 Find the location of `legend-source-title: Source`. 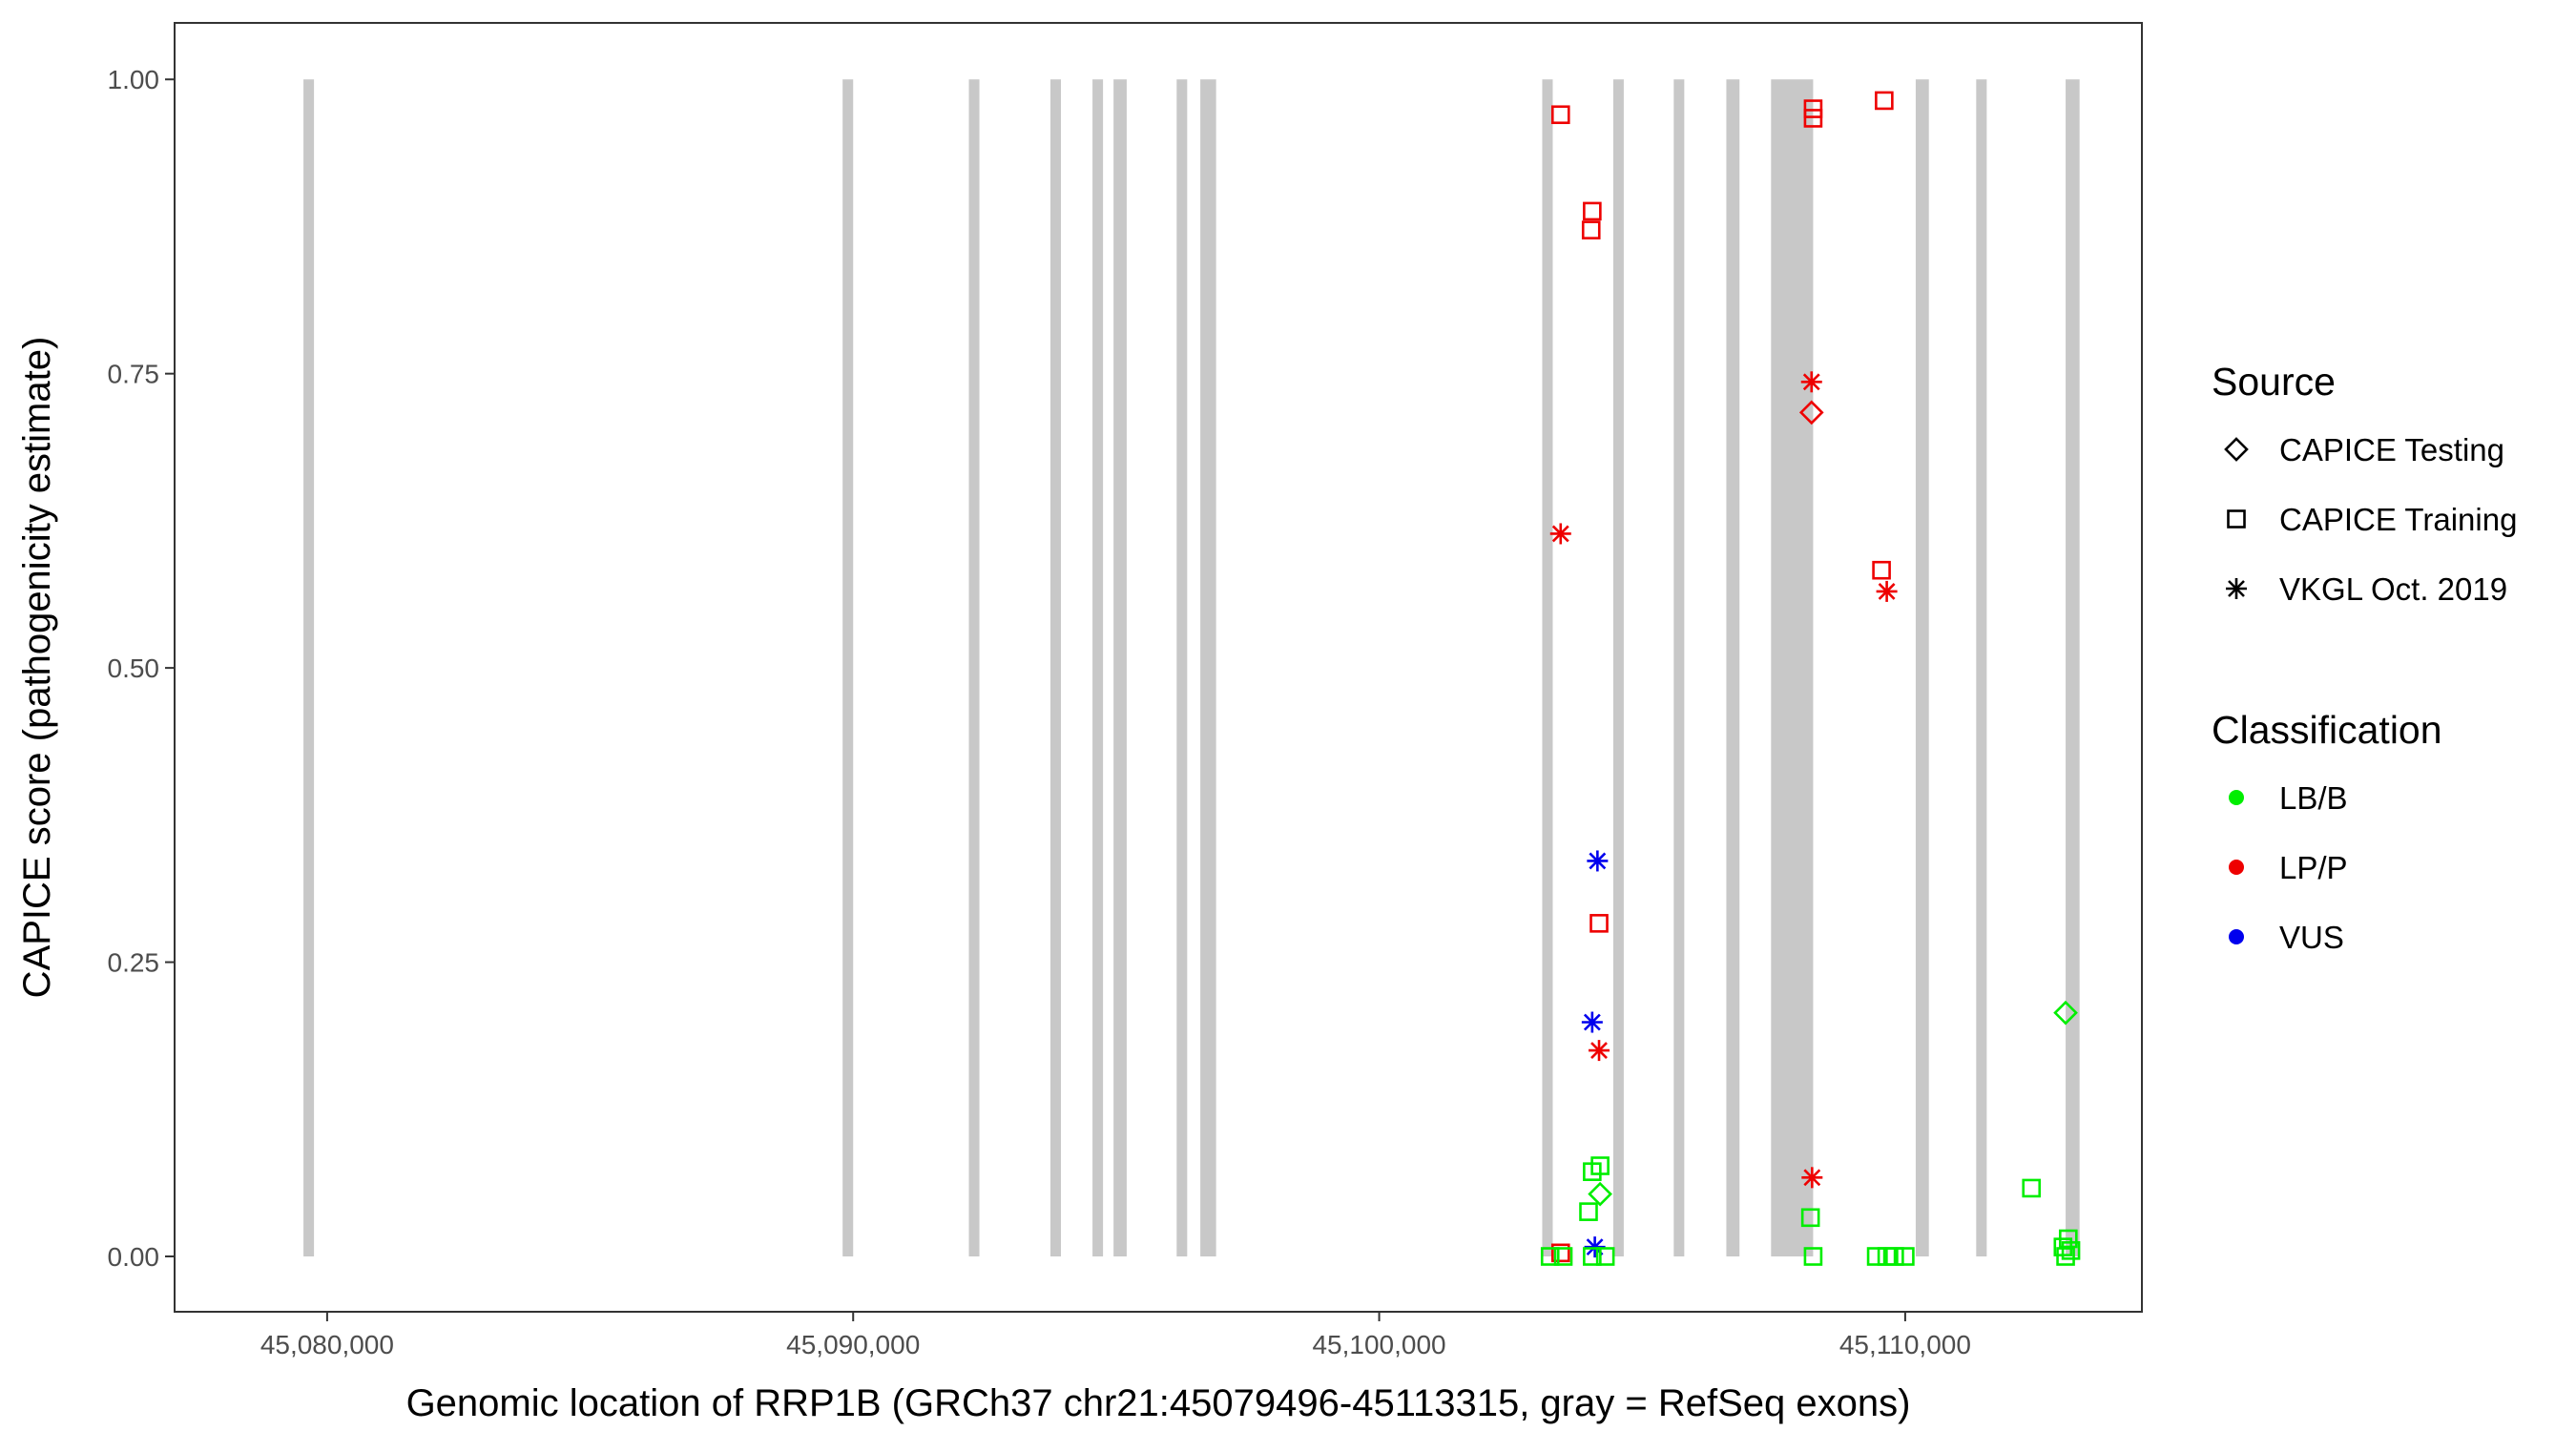

legend-source-title: Source is located at coordinates (2274, 382).